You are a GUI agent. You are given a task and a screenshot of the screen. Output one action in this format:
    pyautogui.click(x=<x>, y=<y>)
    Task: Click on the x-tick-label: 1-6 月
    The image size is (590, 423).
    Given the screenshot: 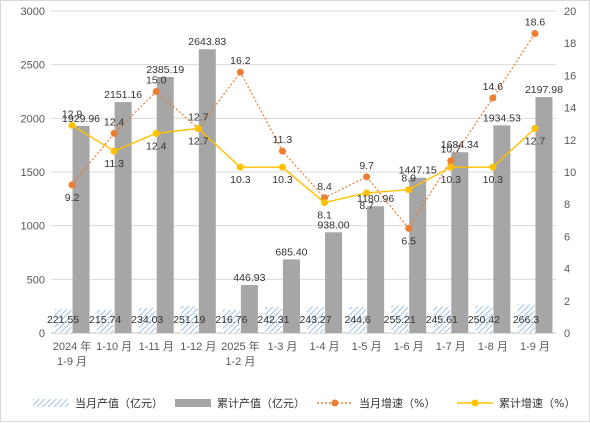 What is the action you would take?
    pyautogui.click(x=409, y=347)
    